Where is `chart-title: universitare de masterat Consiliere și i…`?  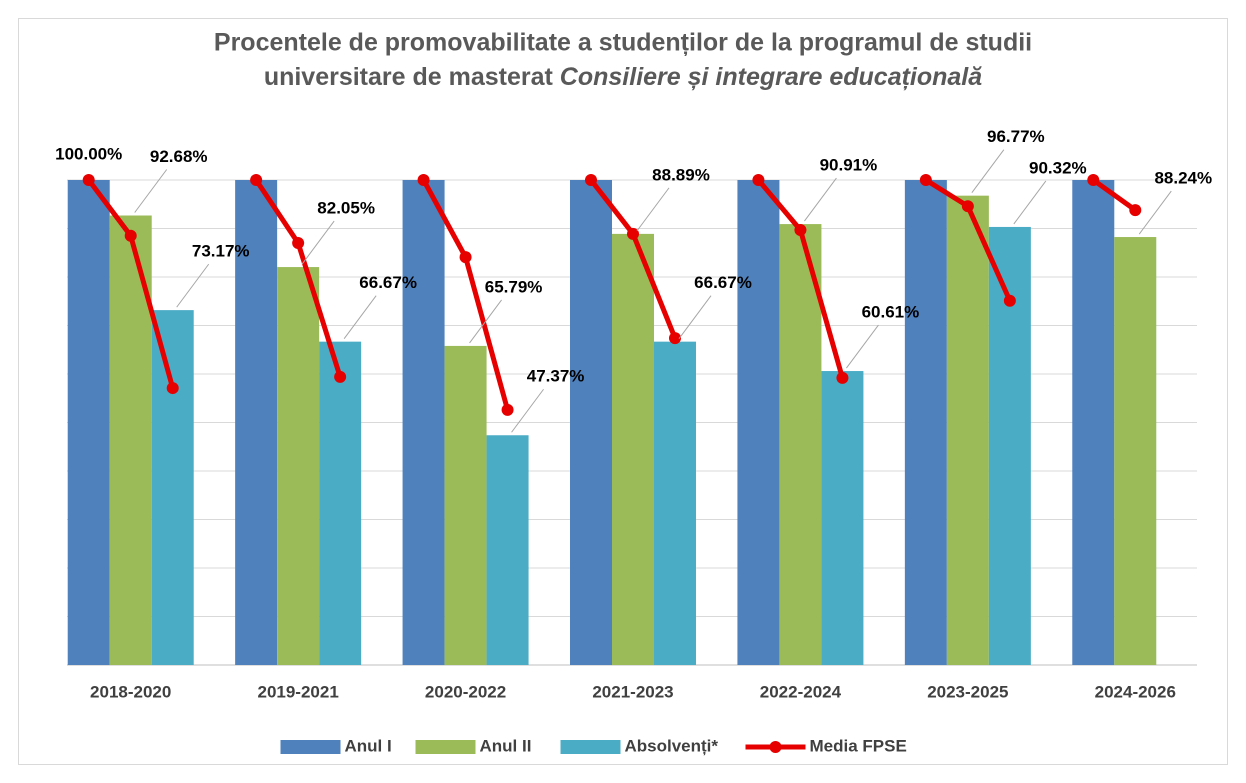 chart-title: universitare de masterat Consiliere și i… is located at coordinates (623, 77).